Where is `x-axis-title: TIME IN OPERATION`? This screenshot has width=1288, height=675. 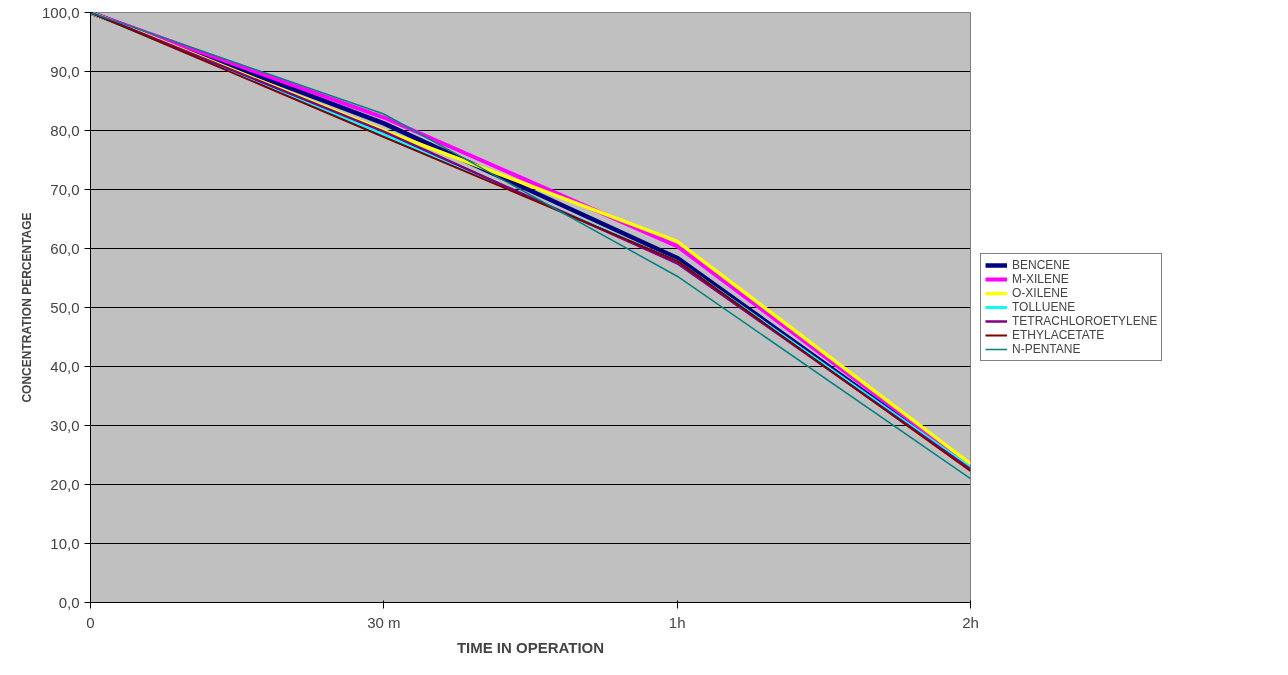 x-axis-title: TIME IN OPERATION is located at coordinates (530, 647).